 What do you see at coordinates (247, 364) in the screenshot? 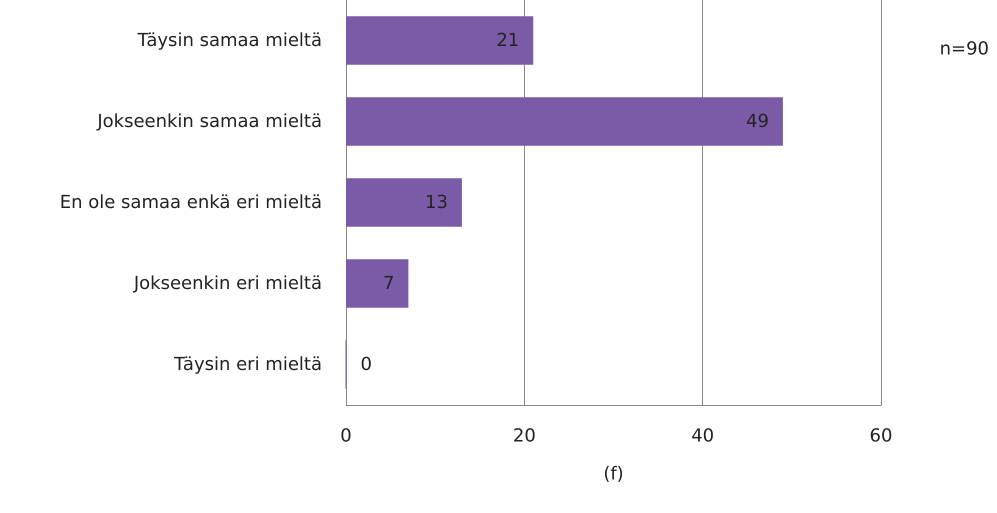
I see `y-tick-label: Täysin eri mieltä` at bounding box center [247, 364].